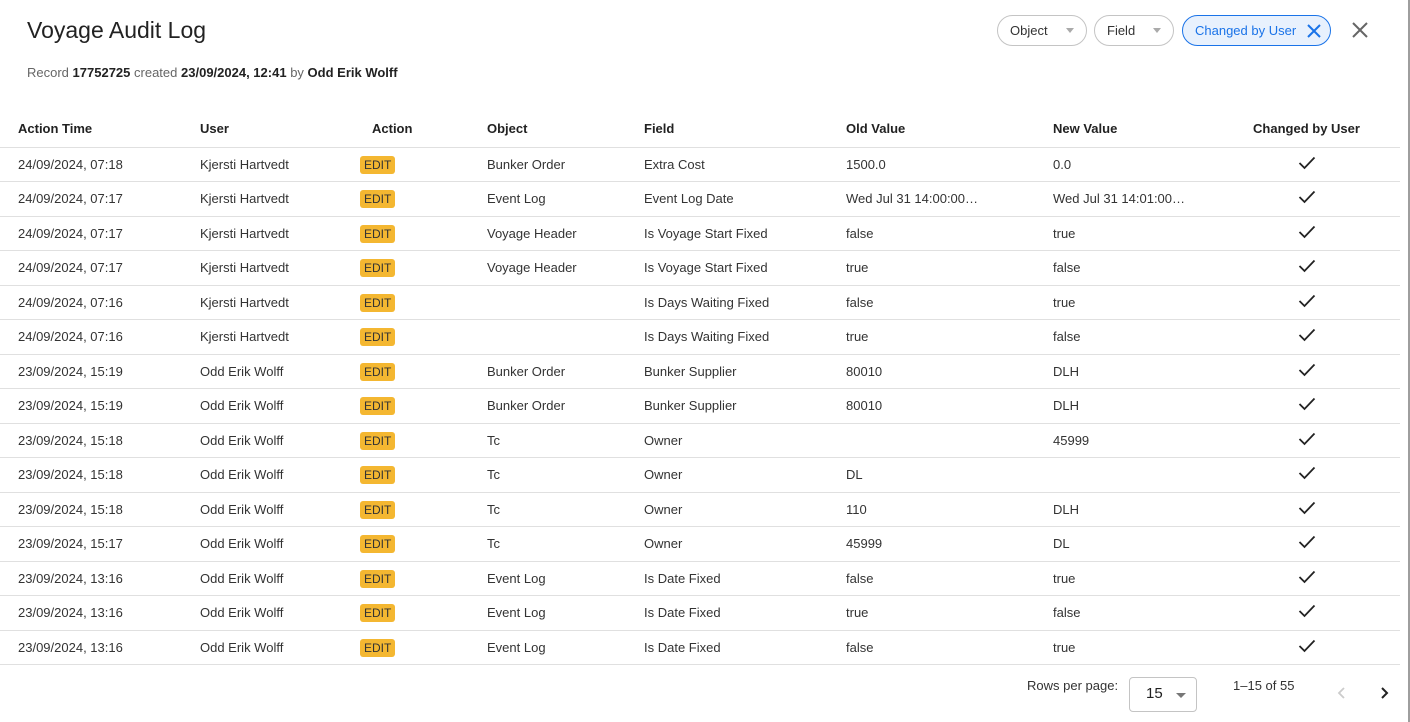 The image size is (1410, 722). I want to click on column-header: User, so click(280, 129).